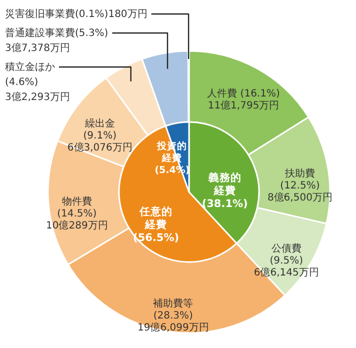 Image resolution: width=356 pixels, height=348 pixels. Describe the element at coordinates (224, 183) in the screenshot. I see `slice-label: 義務的経費` at that location.